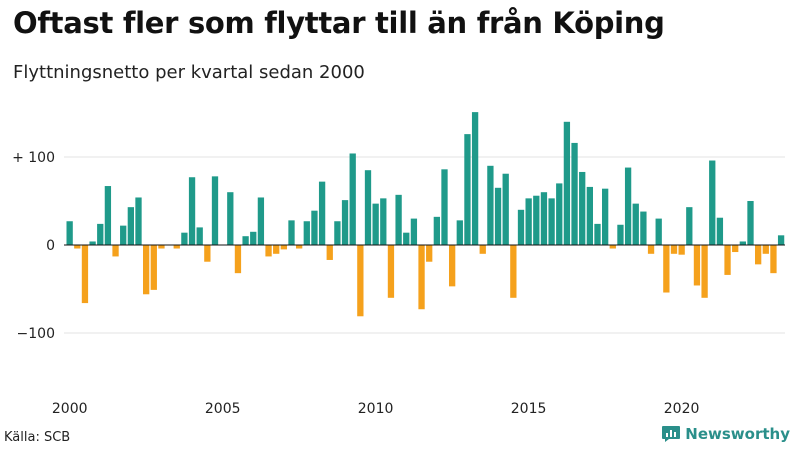  What do you see at coordinates (737, 434) in the screenshot?
I see `brand-name: Newsworthy` at bounding box center [737, 434].